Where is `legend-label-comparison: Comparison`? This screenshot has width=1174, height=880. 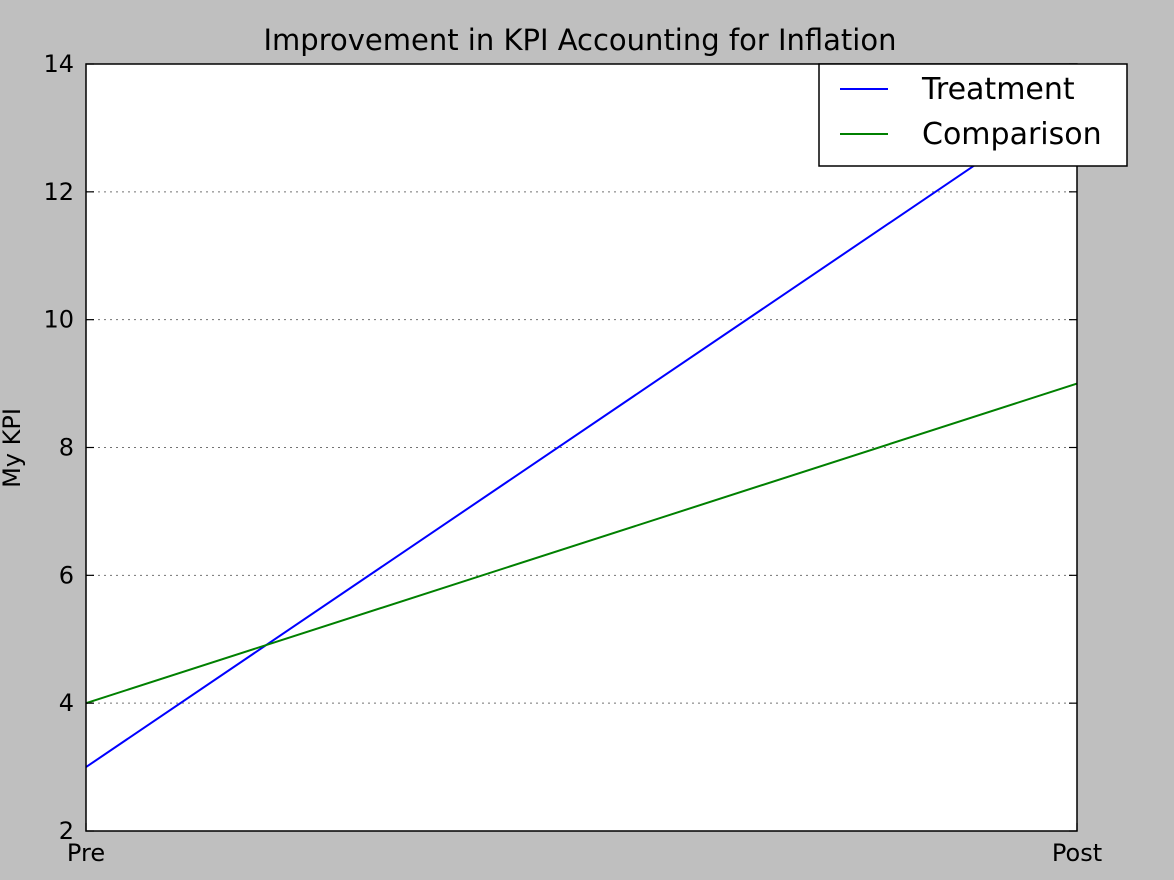 legend-label-comparison: Comparison is located at coordinates (1012, 134).